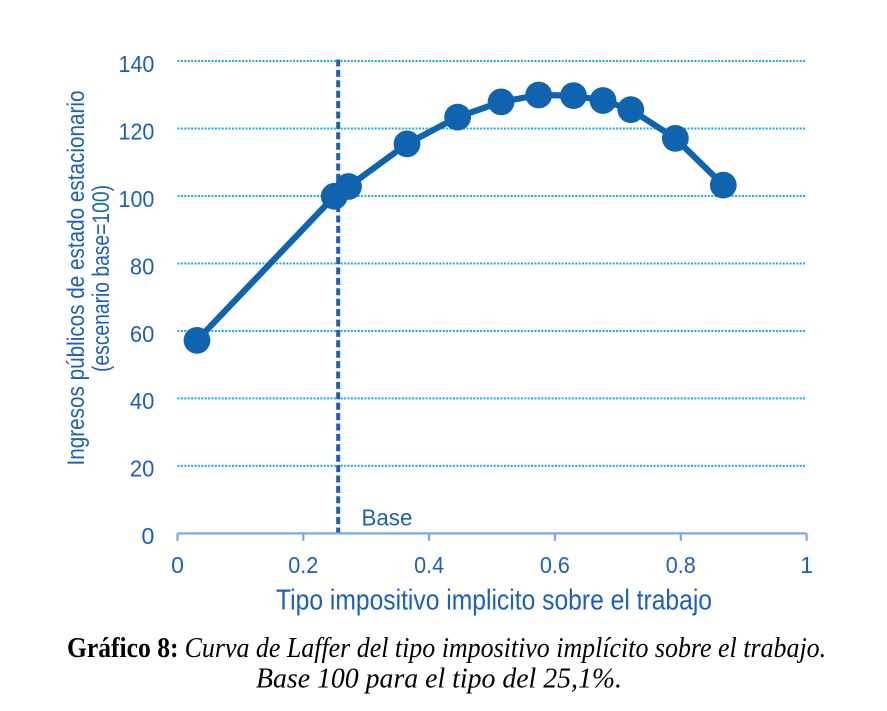 The width and height of the screenshot is (887, 711). I want to click on svg-text: (escenario base=100), so click(101, 278).